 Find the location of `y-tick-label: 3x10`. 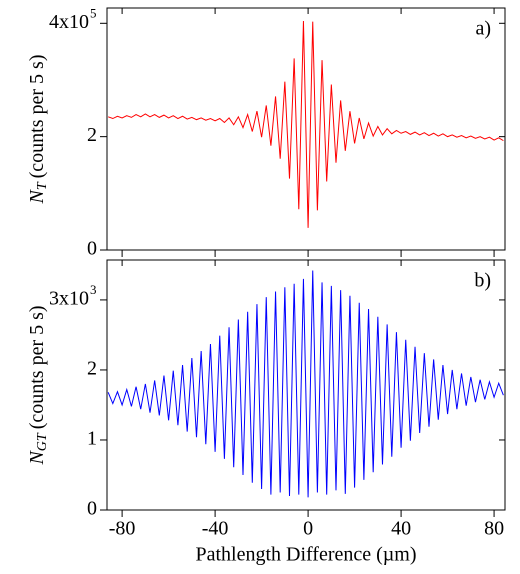

y-tick-label: 3x10 is located at coordinates (69, 299).